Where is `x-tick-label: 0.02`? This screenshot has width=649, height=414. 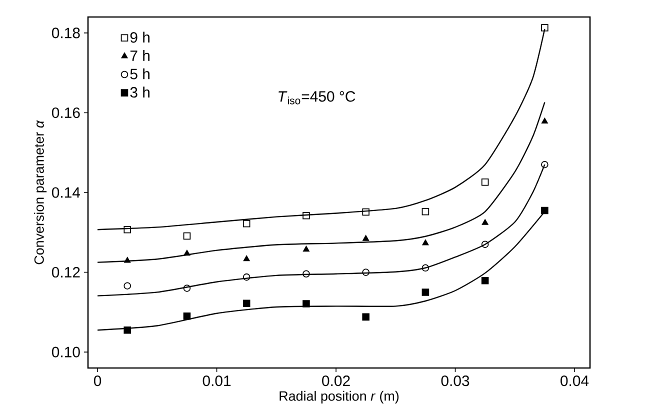 x-tick-label: 0.02 is located at coordinates (336, 381).